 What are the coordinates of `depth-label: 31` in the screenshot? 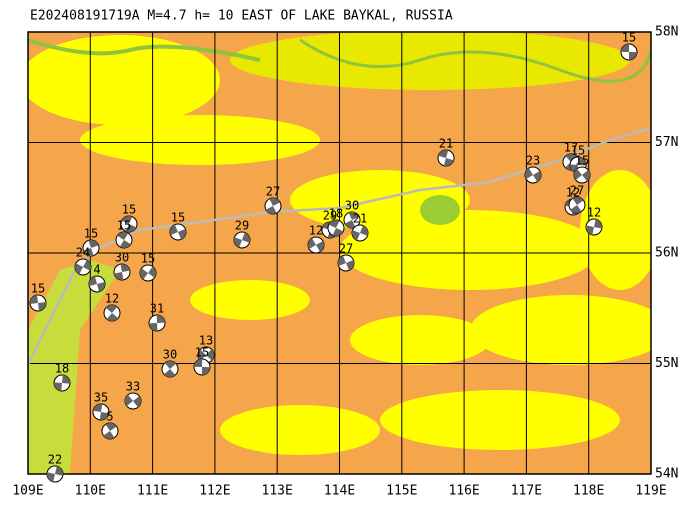 It's located at (157, 309).